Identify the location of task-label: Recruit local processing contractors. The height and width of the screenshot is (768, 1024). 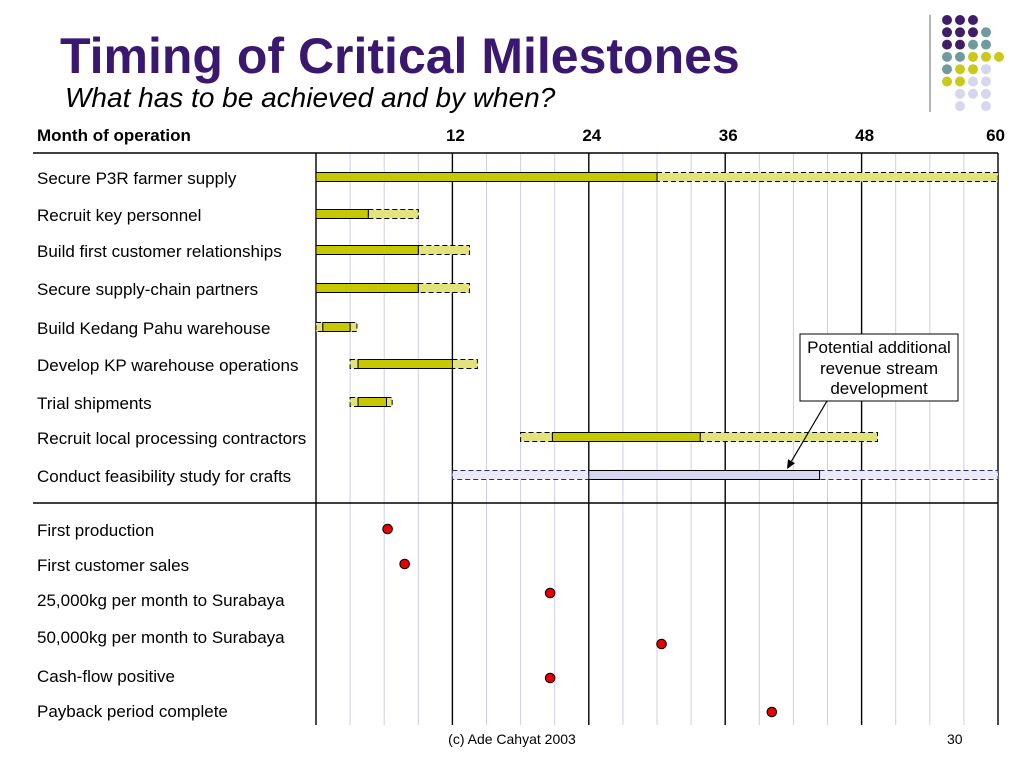
(171, 438).